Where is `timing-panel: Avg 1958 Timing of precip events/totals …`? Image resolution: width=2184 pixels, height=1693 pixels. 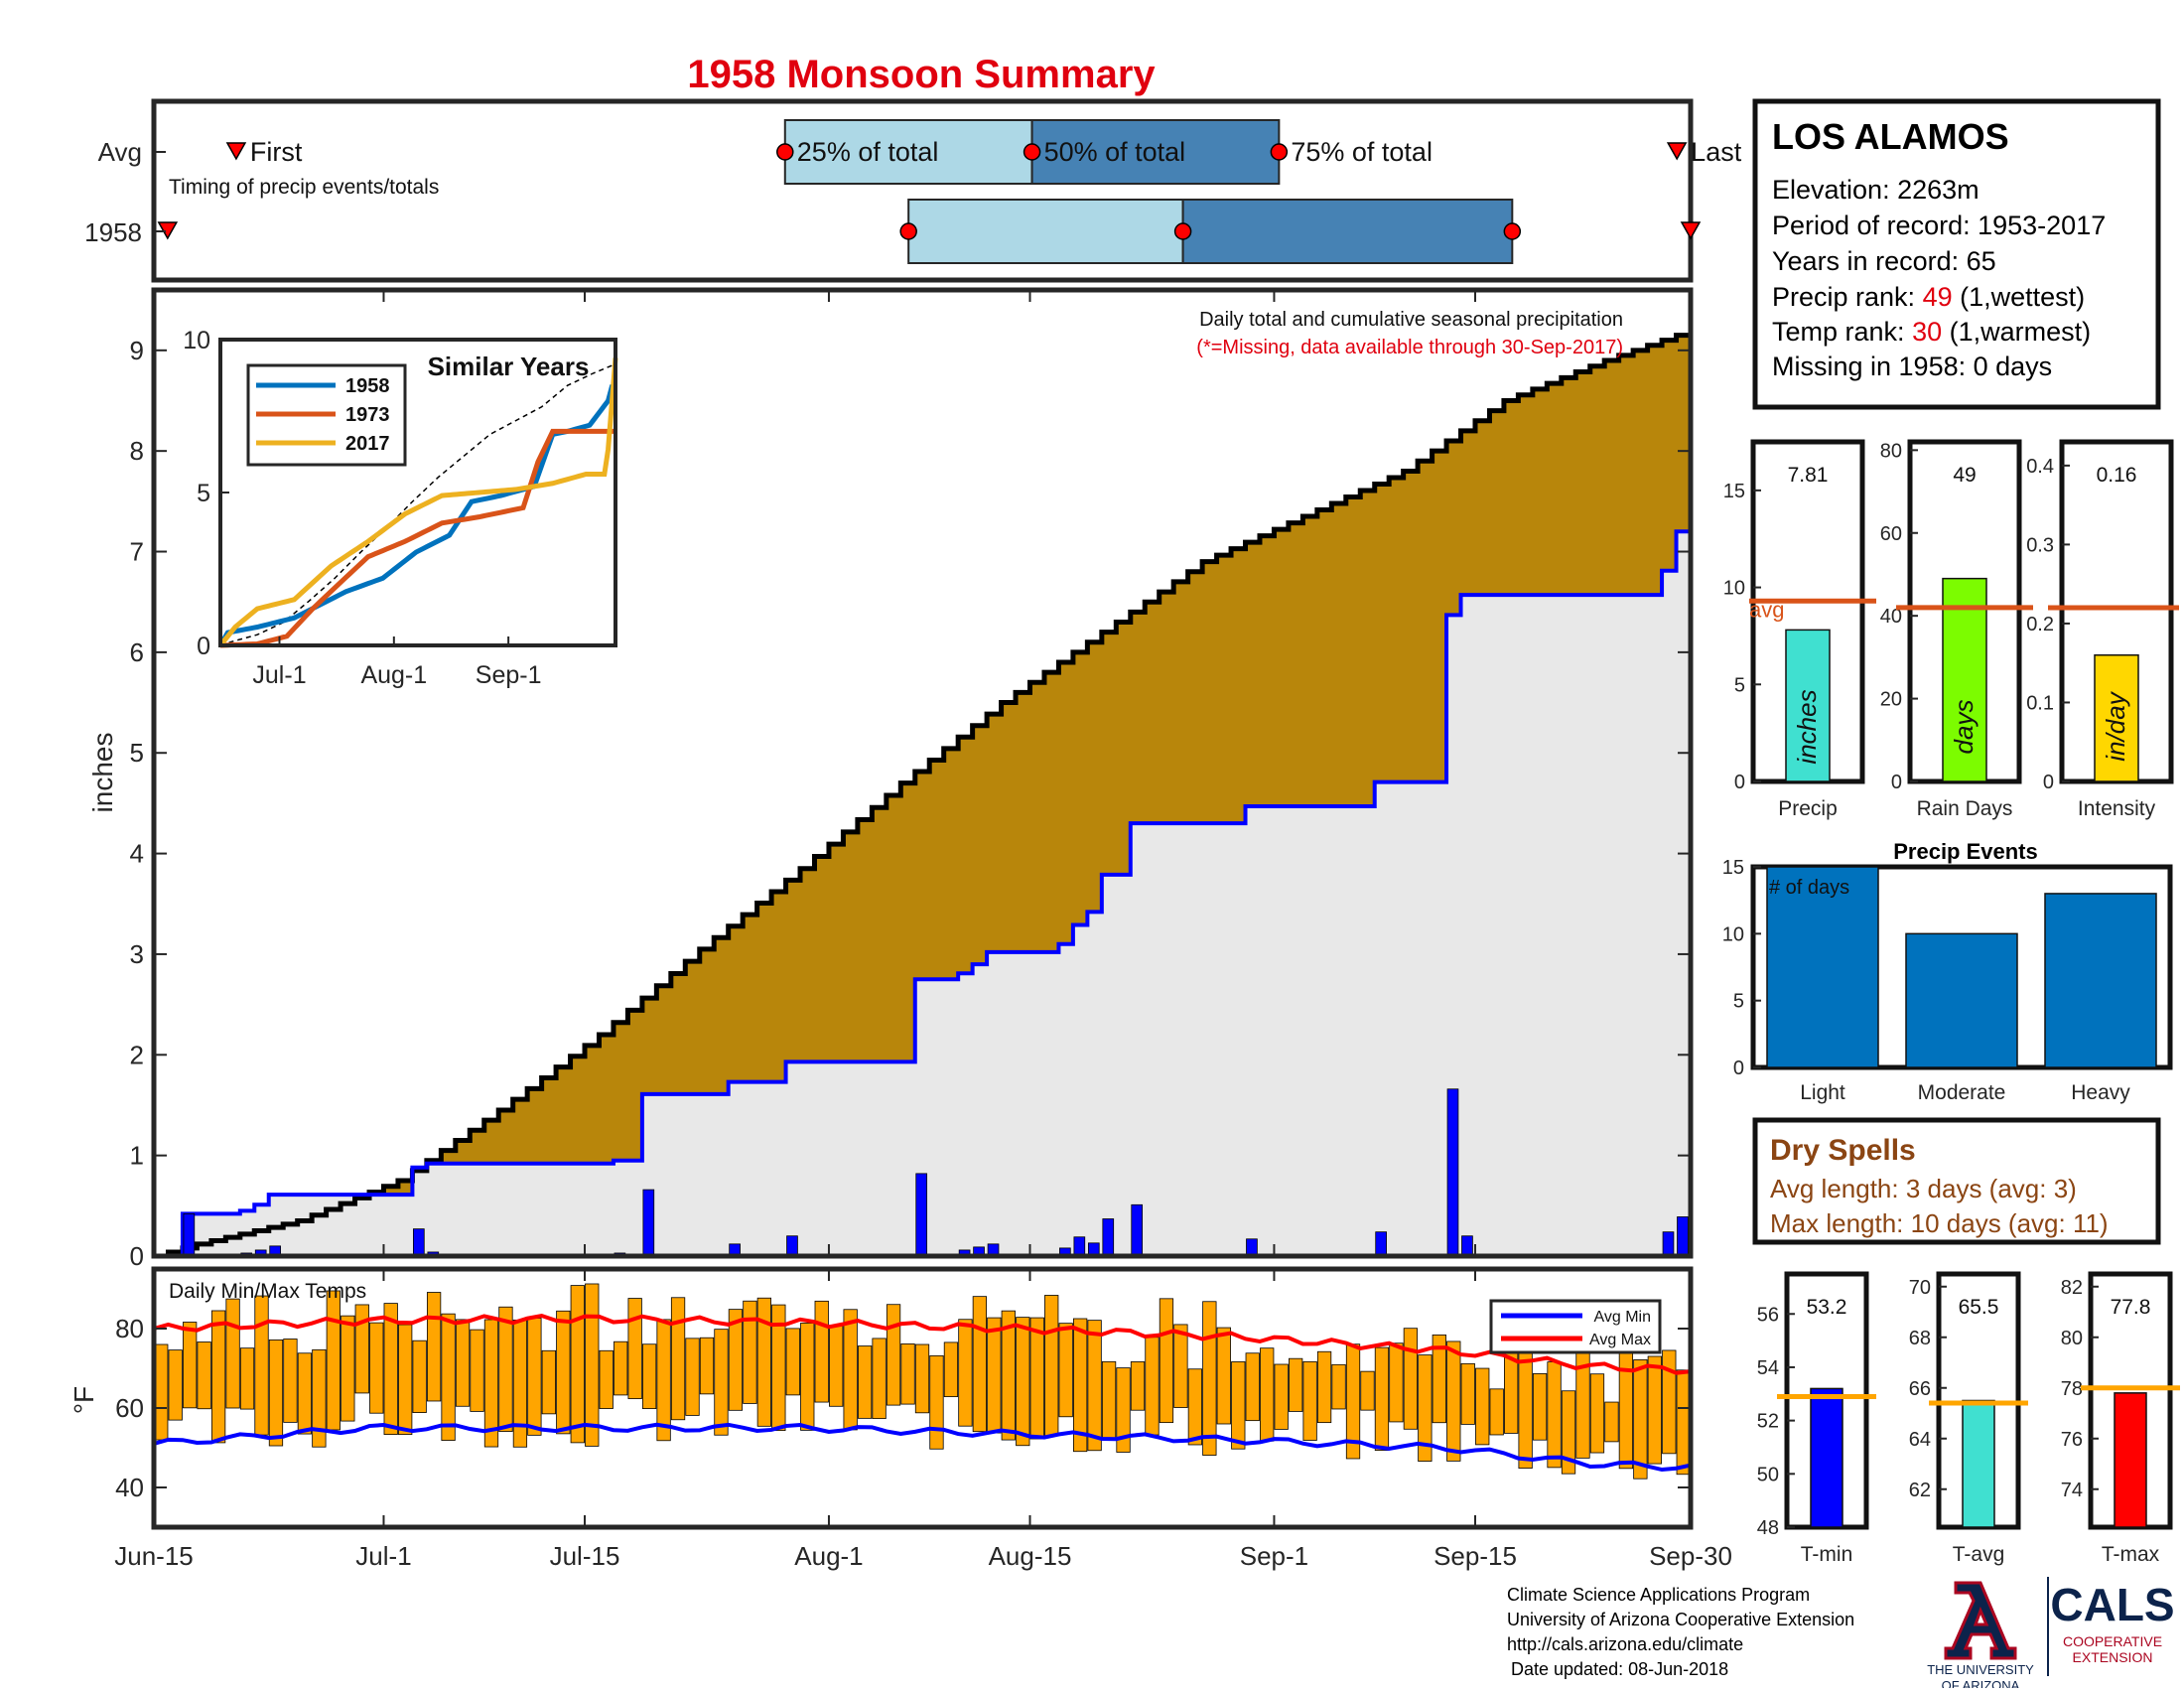
timing-panel: Avg 1958 Timing of precip events/totals … is located at coordinates (913, 190).